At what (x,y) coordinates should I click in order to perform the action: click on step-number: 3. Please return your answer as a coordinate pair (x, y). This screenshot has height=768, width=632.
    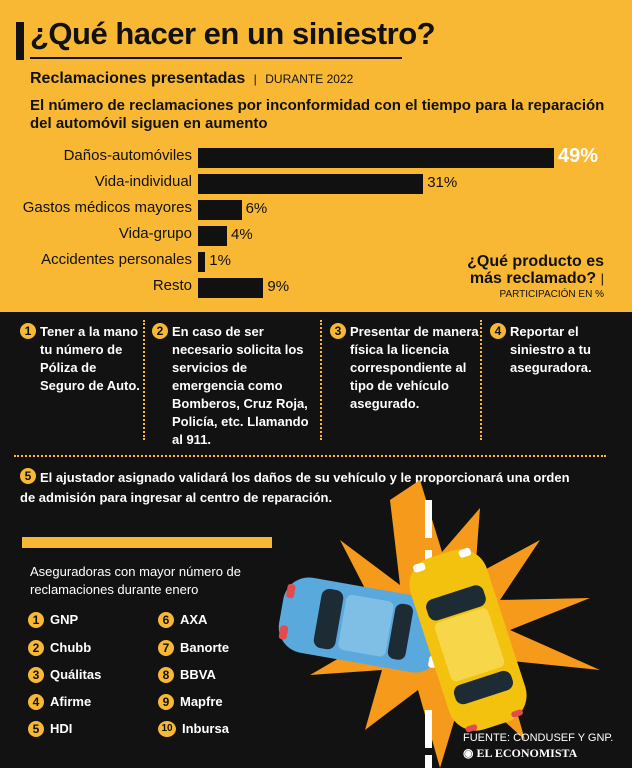
    Looking at the image, I should click on (338, 331).